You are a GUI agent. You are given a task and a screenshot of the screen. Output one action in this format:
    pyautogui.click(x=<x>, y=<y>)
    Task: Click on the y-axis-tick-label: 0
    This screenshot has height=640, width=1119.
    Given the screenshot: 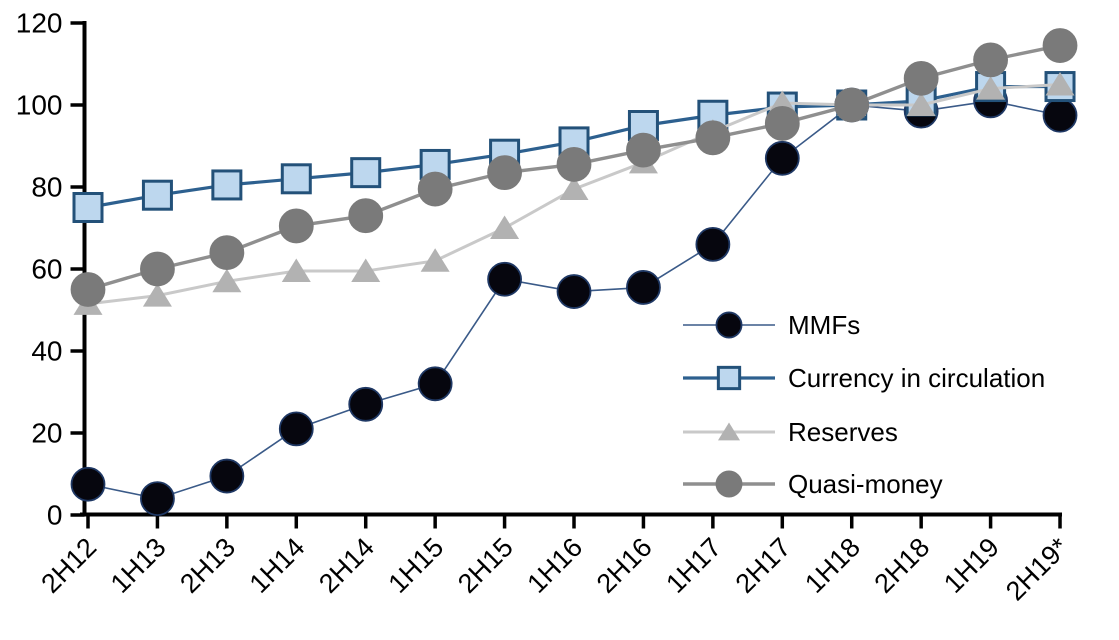 What is the action you would take?
    pyautogui.click(x=55, y=515)
    